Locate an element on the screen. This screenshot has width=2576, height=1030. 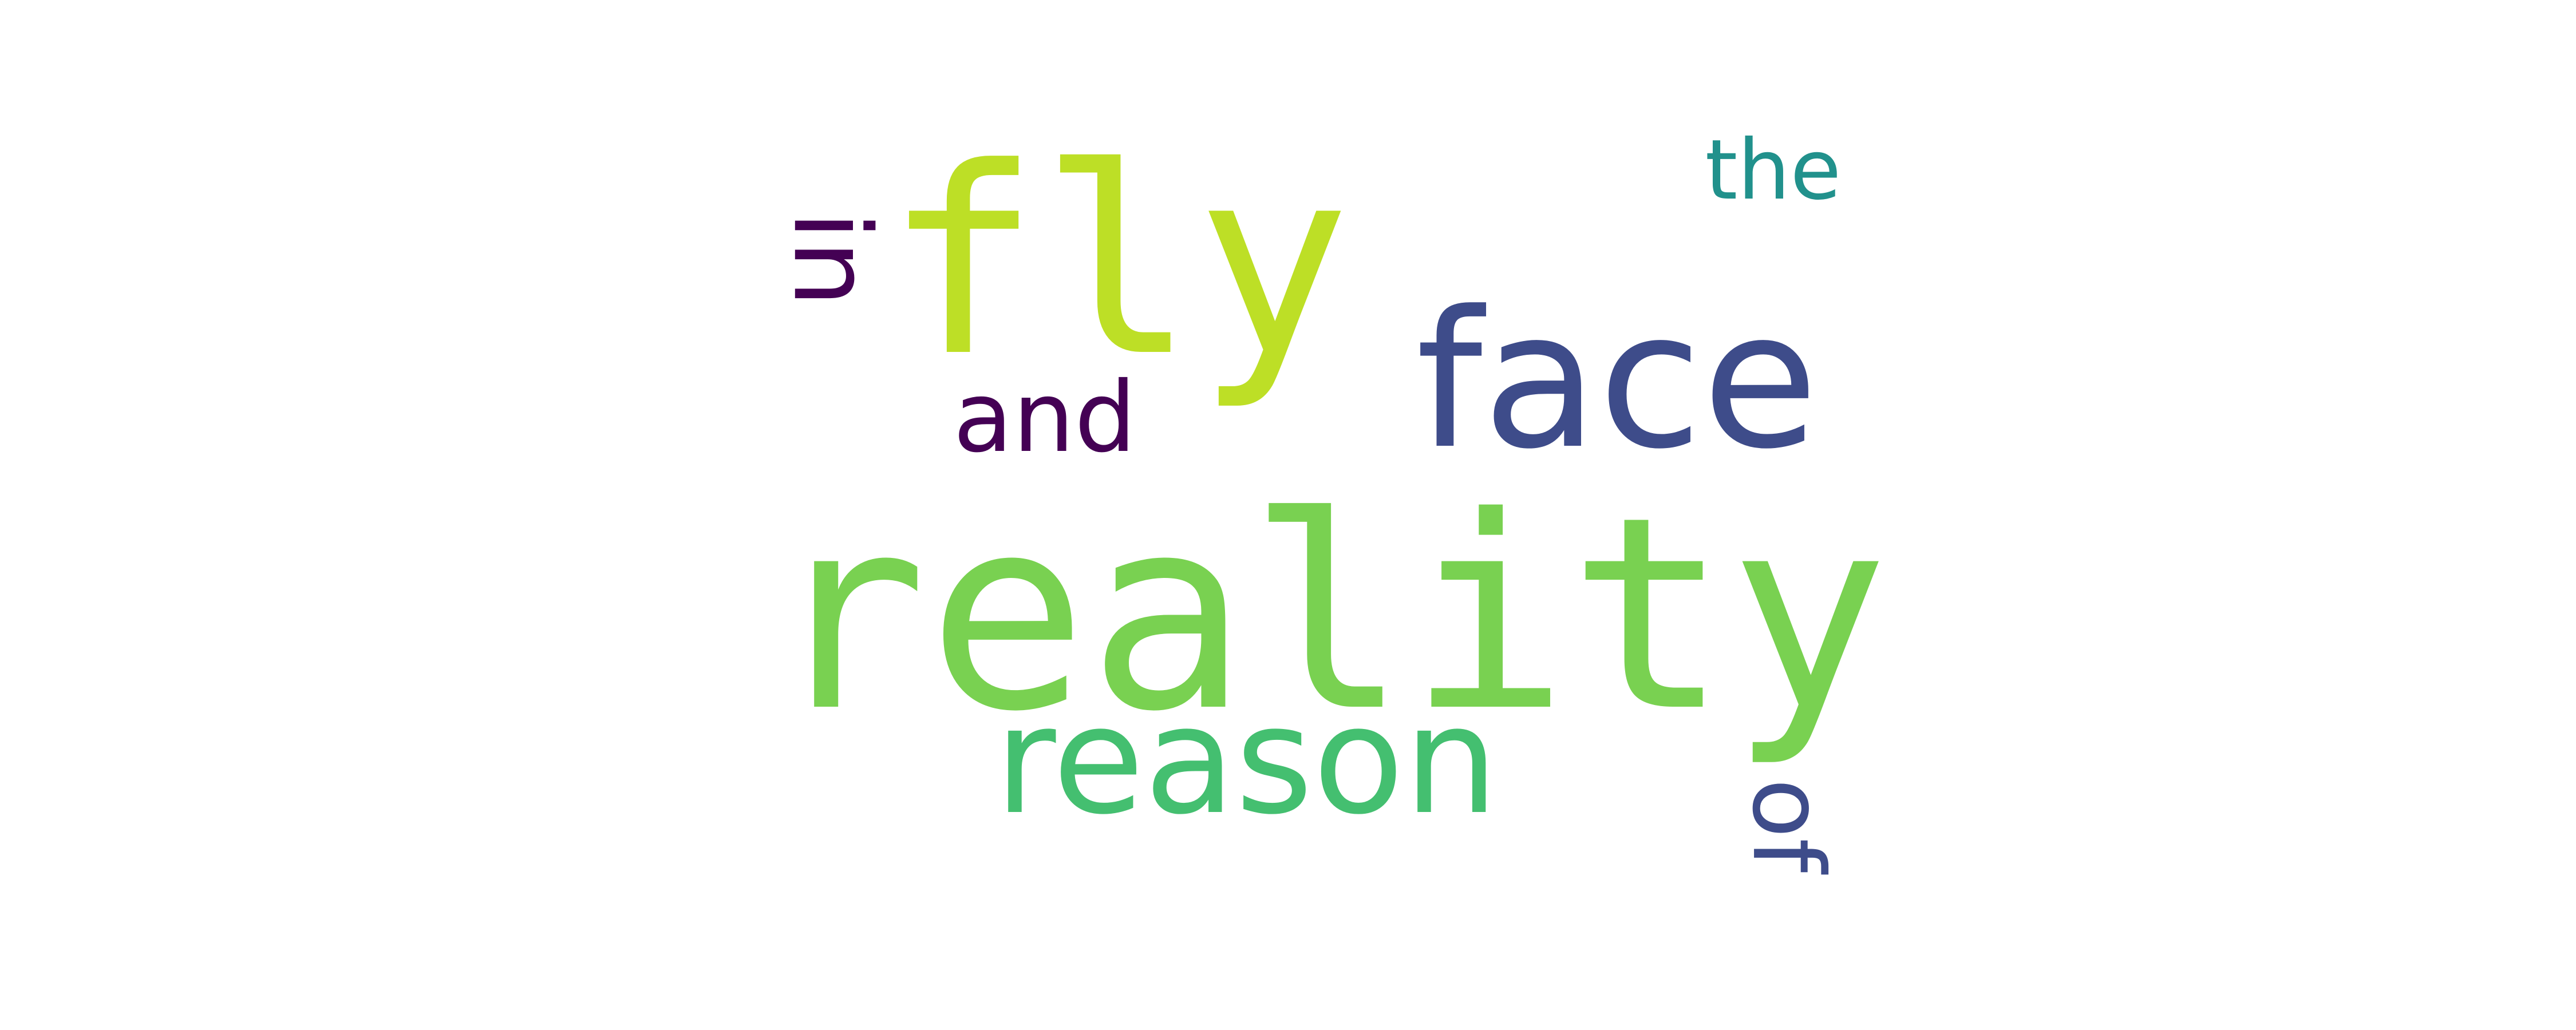
word-in: in is located at coordinates (832, 259).